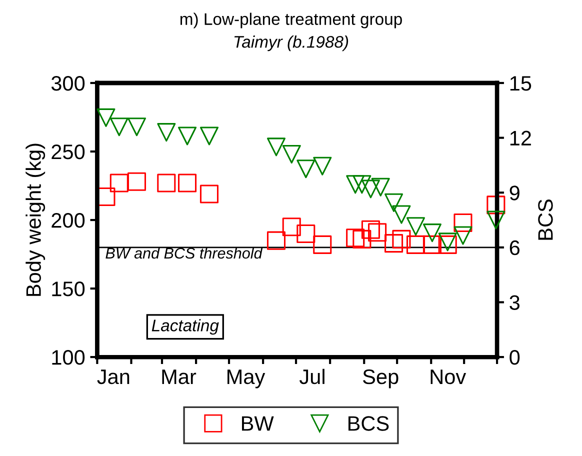  I want to click on y-tick-label: 100, so click(68, 357).